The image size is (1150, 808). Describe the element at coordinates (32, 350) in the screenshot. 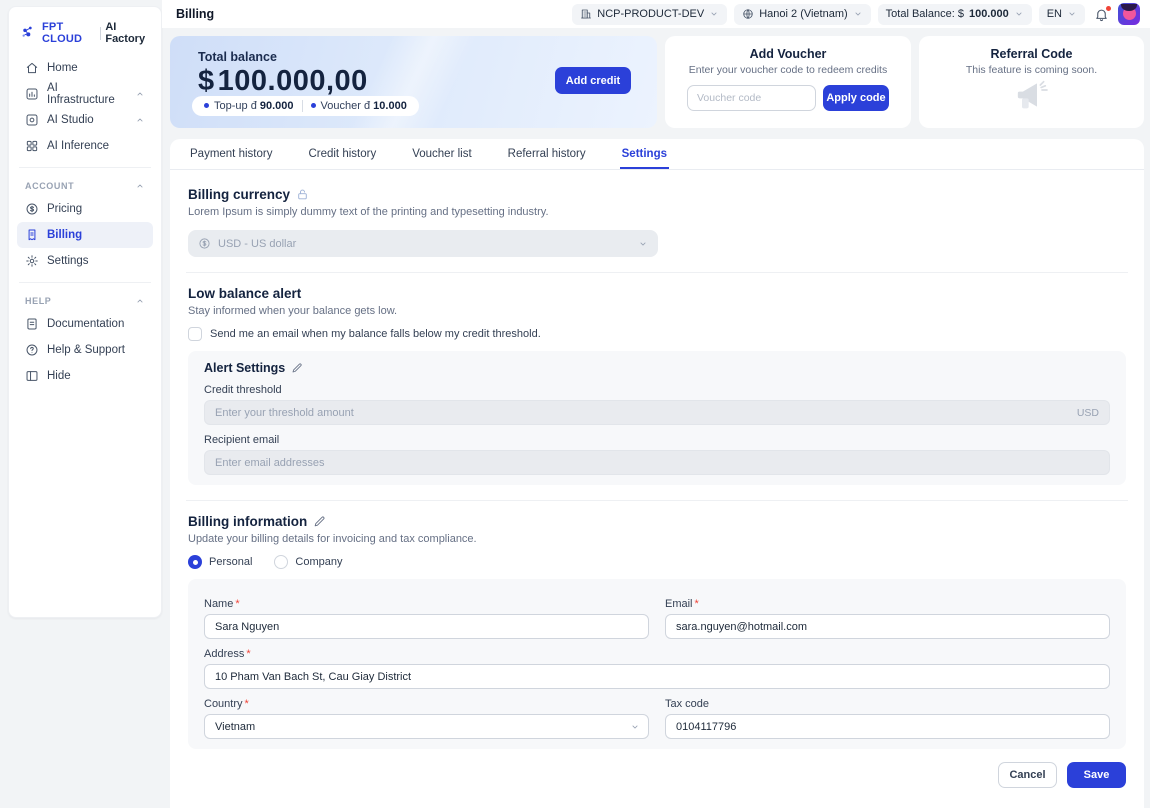

I see `help-circle-icon` at that location.